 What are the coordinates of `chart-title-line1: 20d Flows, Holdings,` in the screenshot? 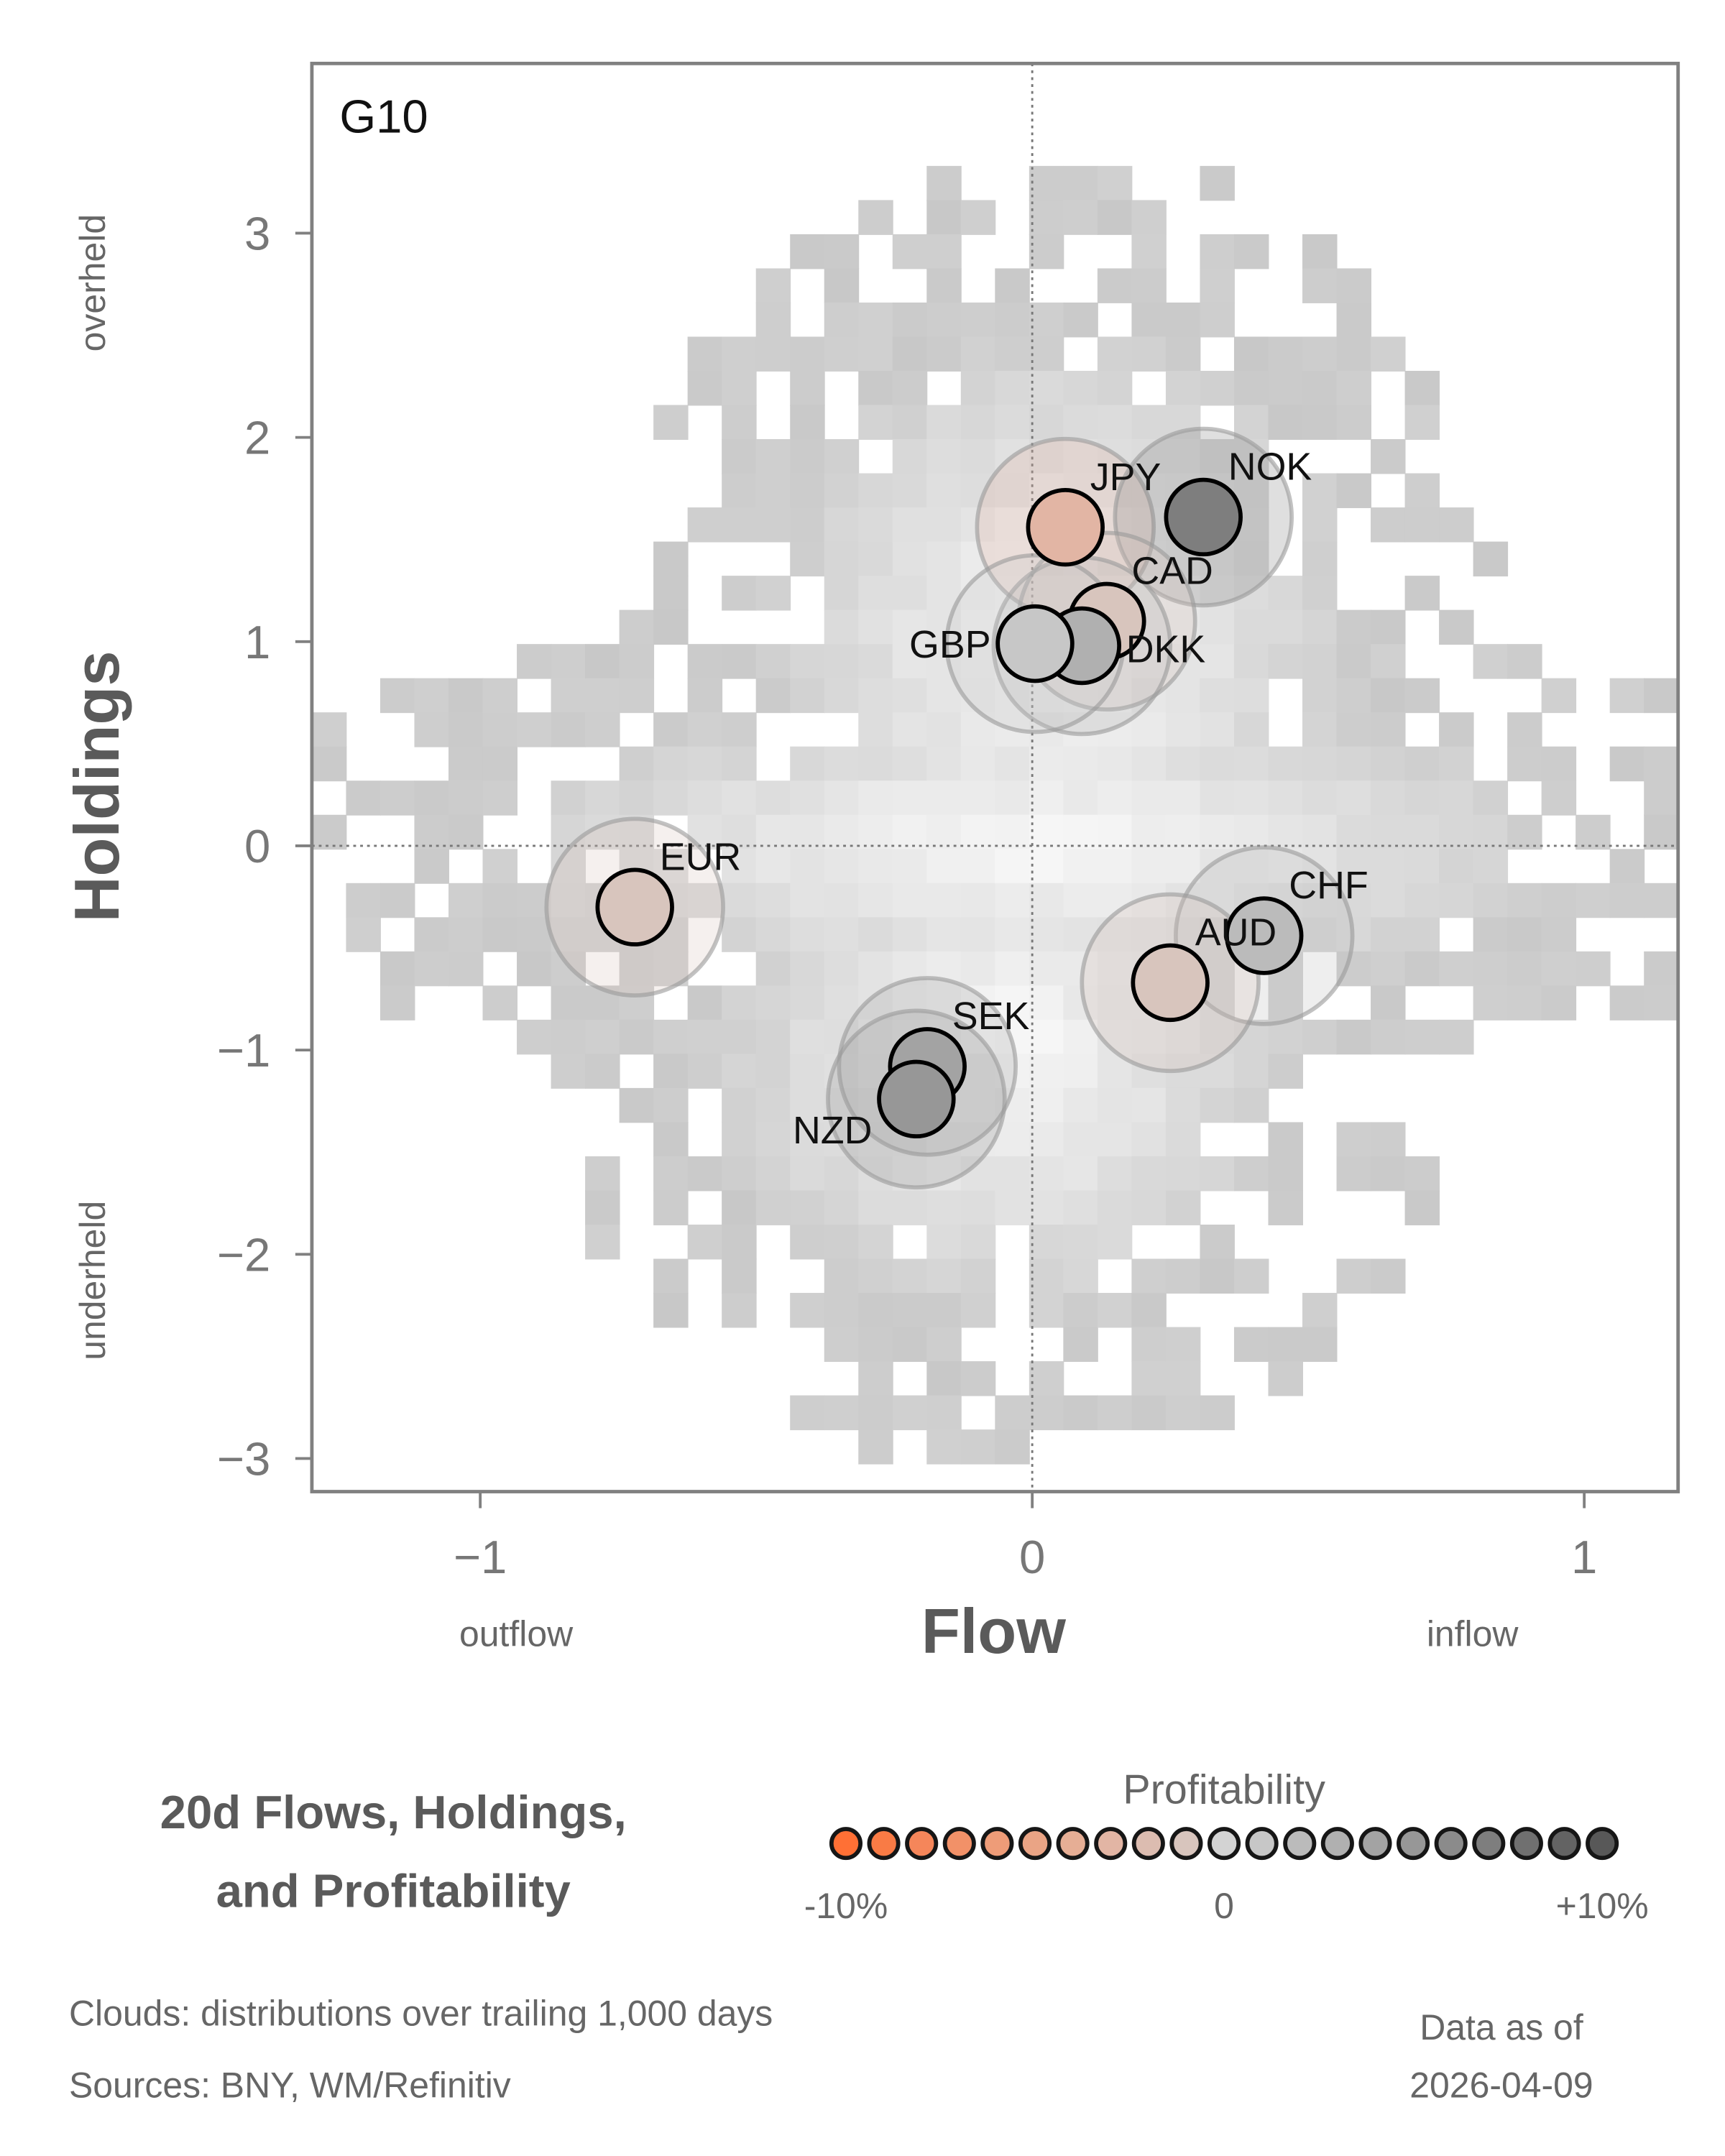 It's located at (393, 1812).